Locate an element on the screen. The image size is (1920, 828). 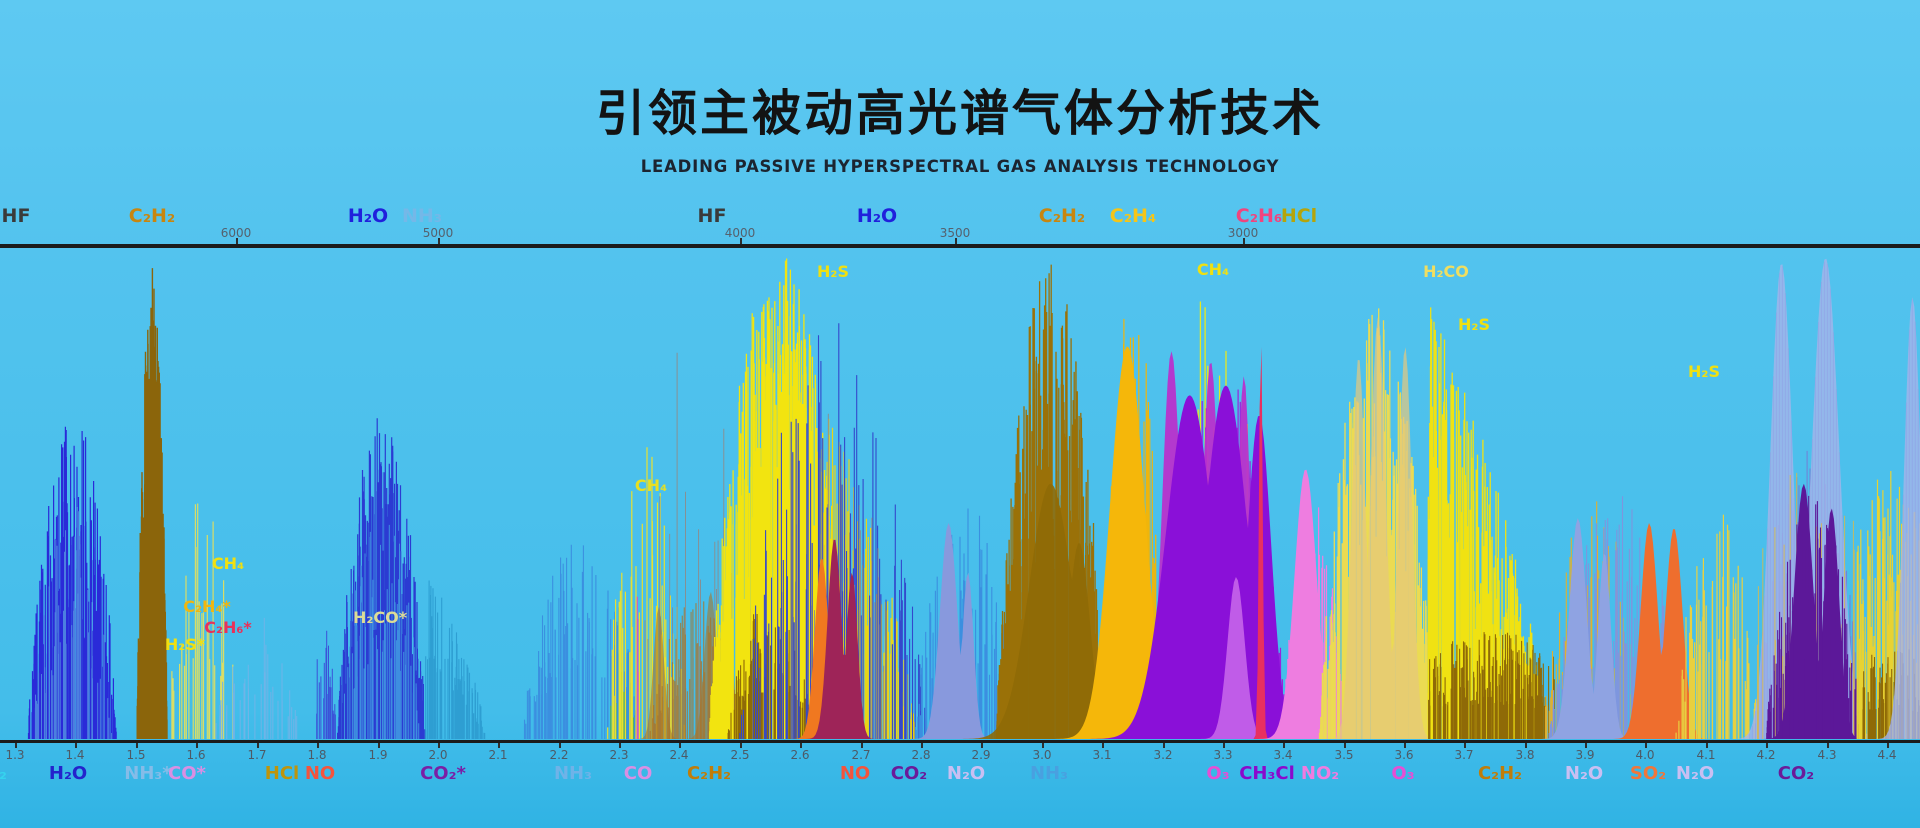
bottom-gas-label: CO* is located at coordinates (187, 773).